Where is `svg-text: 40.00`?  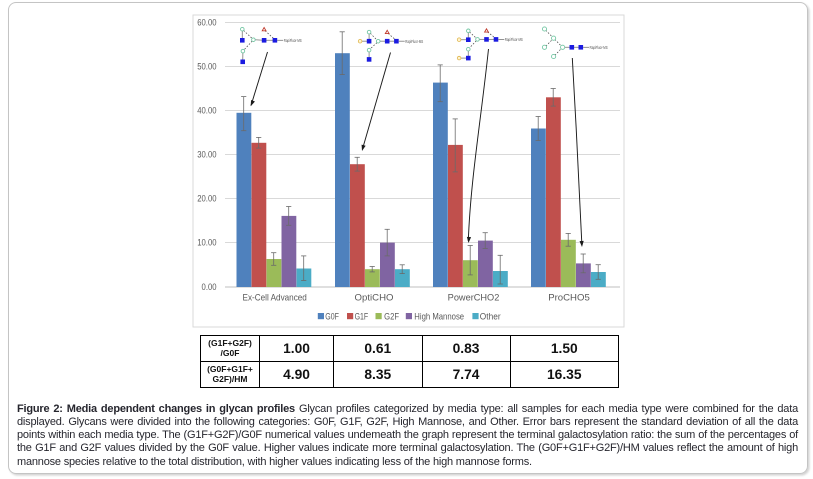 svg-text: 40.00 is located at coordinates (207, 111).